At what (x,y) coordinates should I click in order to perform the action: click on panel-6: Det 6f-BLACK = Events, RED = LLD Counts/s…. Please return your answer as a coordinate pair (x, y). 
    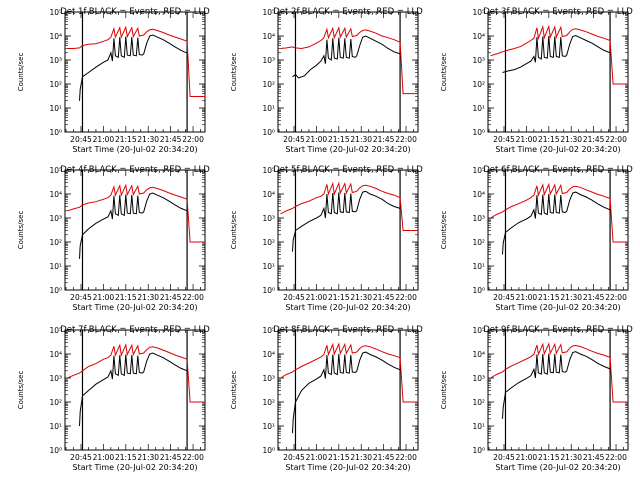
    Looking at the image, I should click on (536, 238).